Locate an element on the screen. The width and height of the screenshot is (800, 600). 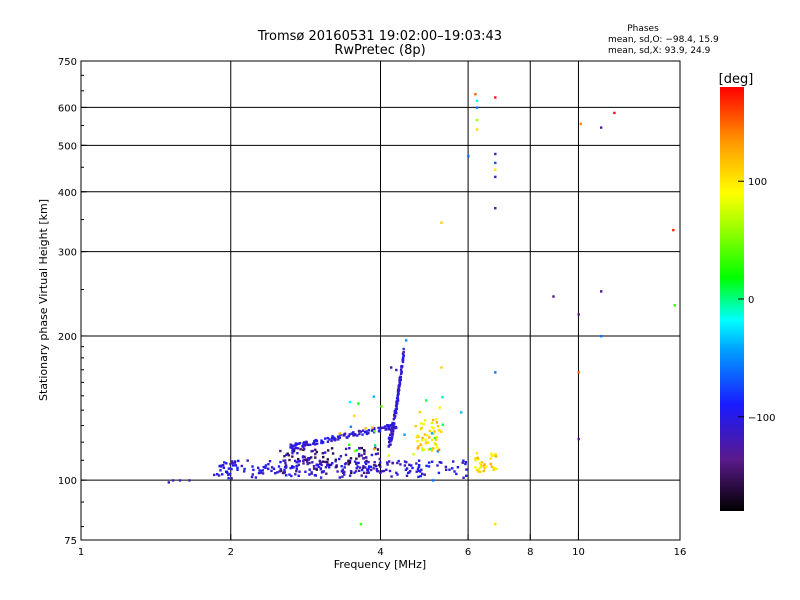
y-tick-label: 75 is located at coordinates (70, 541).